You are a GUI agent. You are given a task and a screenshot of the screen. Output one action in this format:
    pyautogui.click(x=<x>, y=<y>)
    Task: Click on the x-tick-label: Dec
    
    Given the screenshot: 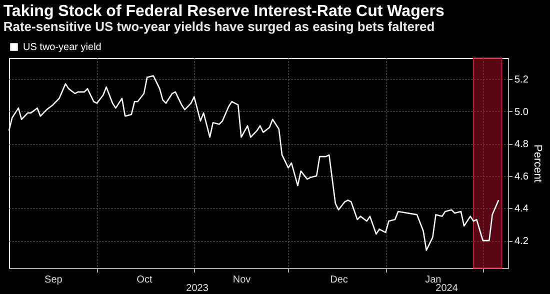 What is the action you would take?
    pyautogui.click(x=339, y=280)
    